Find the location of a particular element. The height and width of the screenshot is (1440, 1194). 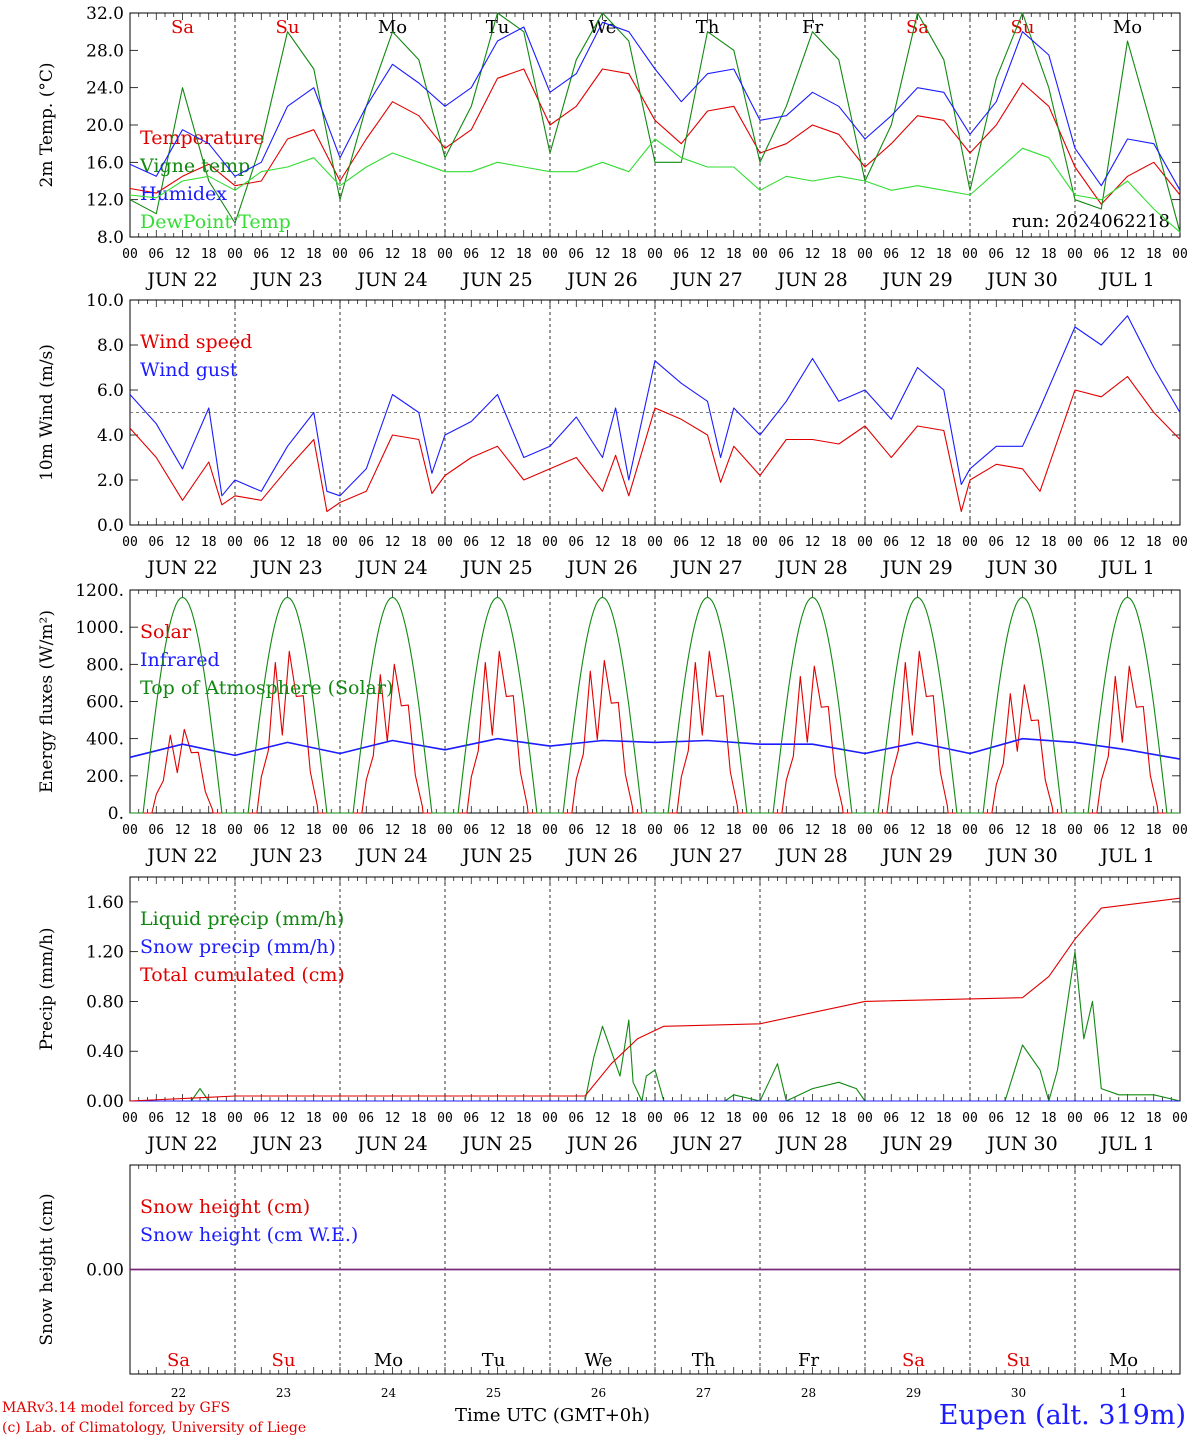

date-number: 22 is located at coordinates (178, 1393).